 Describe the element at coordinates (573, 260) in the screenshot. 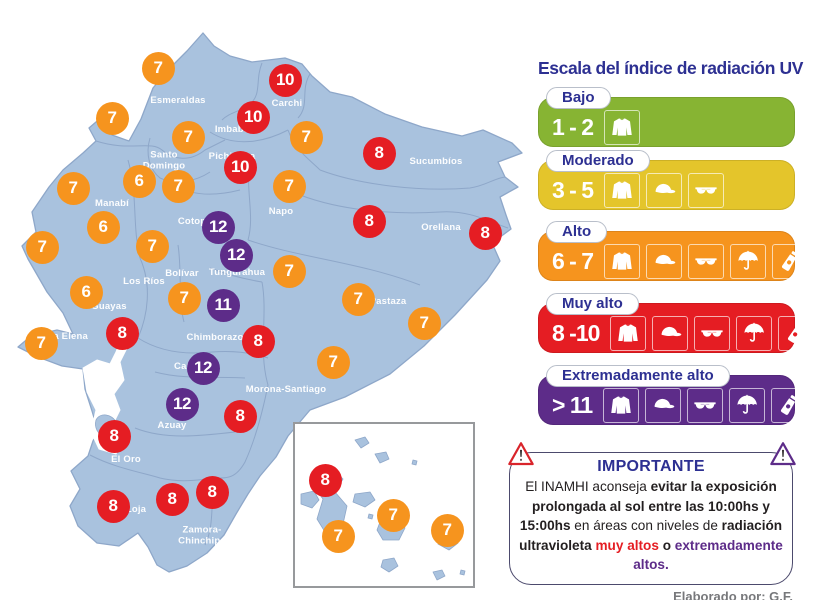

I see `legend-scale-range: 6 - 7` at that location.